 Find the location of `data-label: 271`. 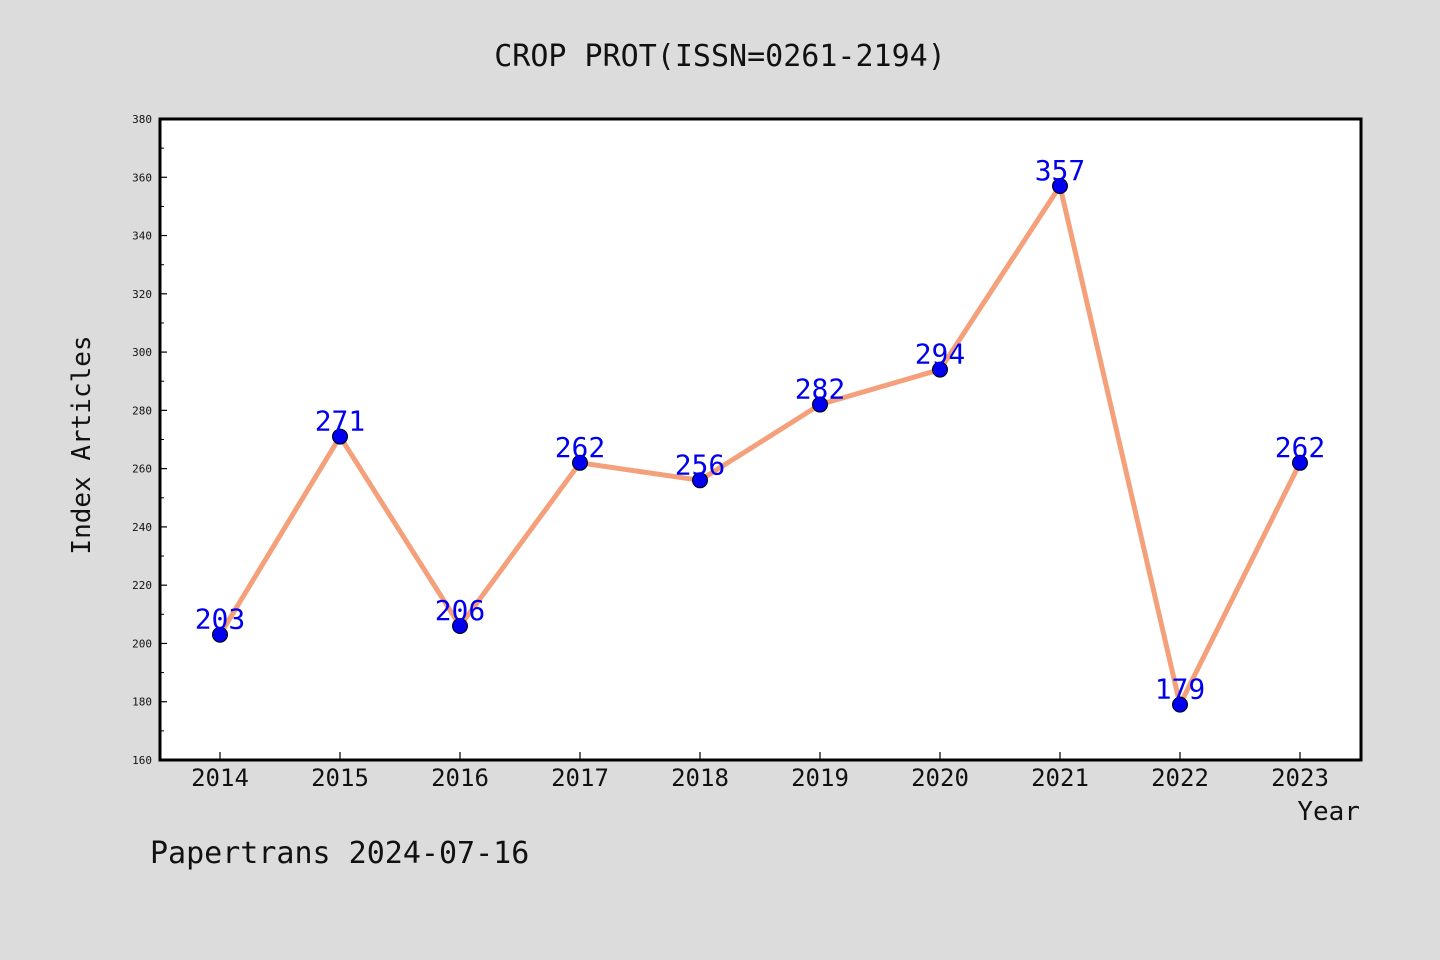

data-label: 271 is located at coordinates (340, 421).